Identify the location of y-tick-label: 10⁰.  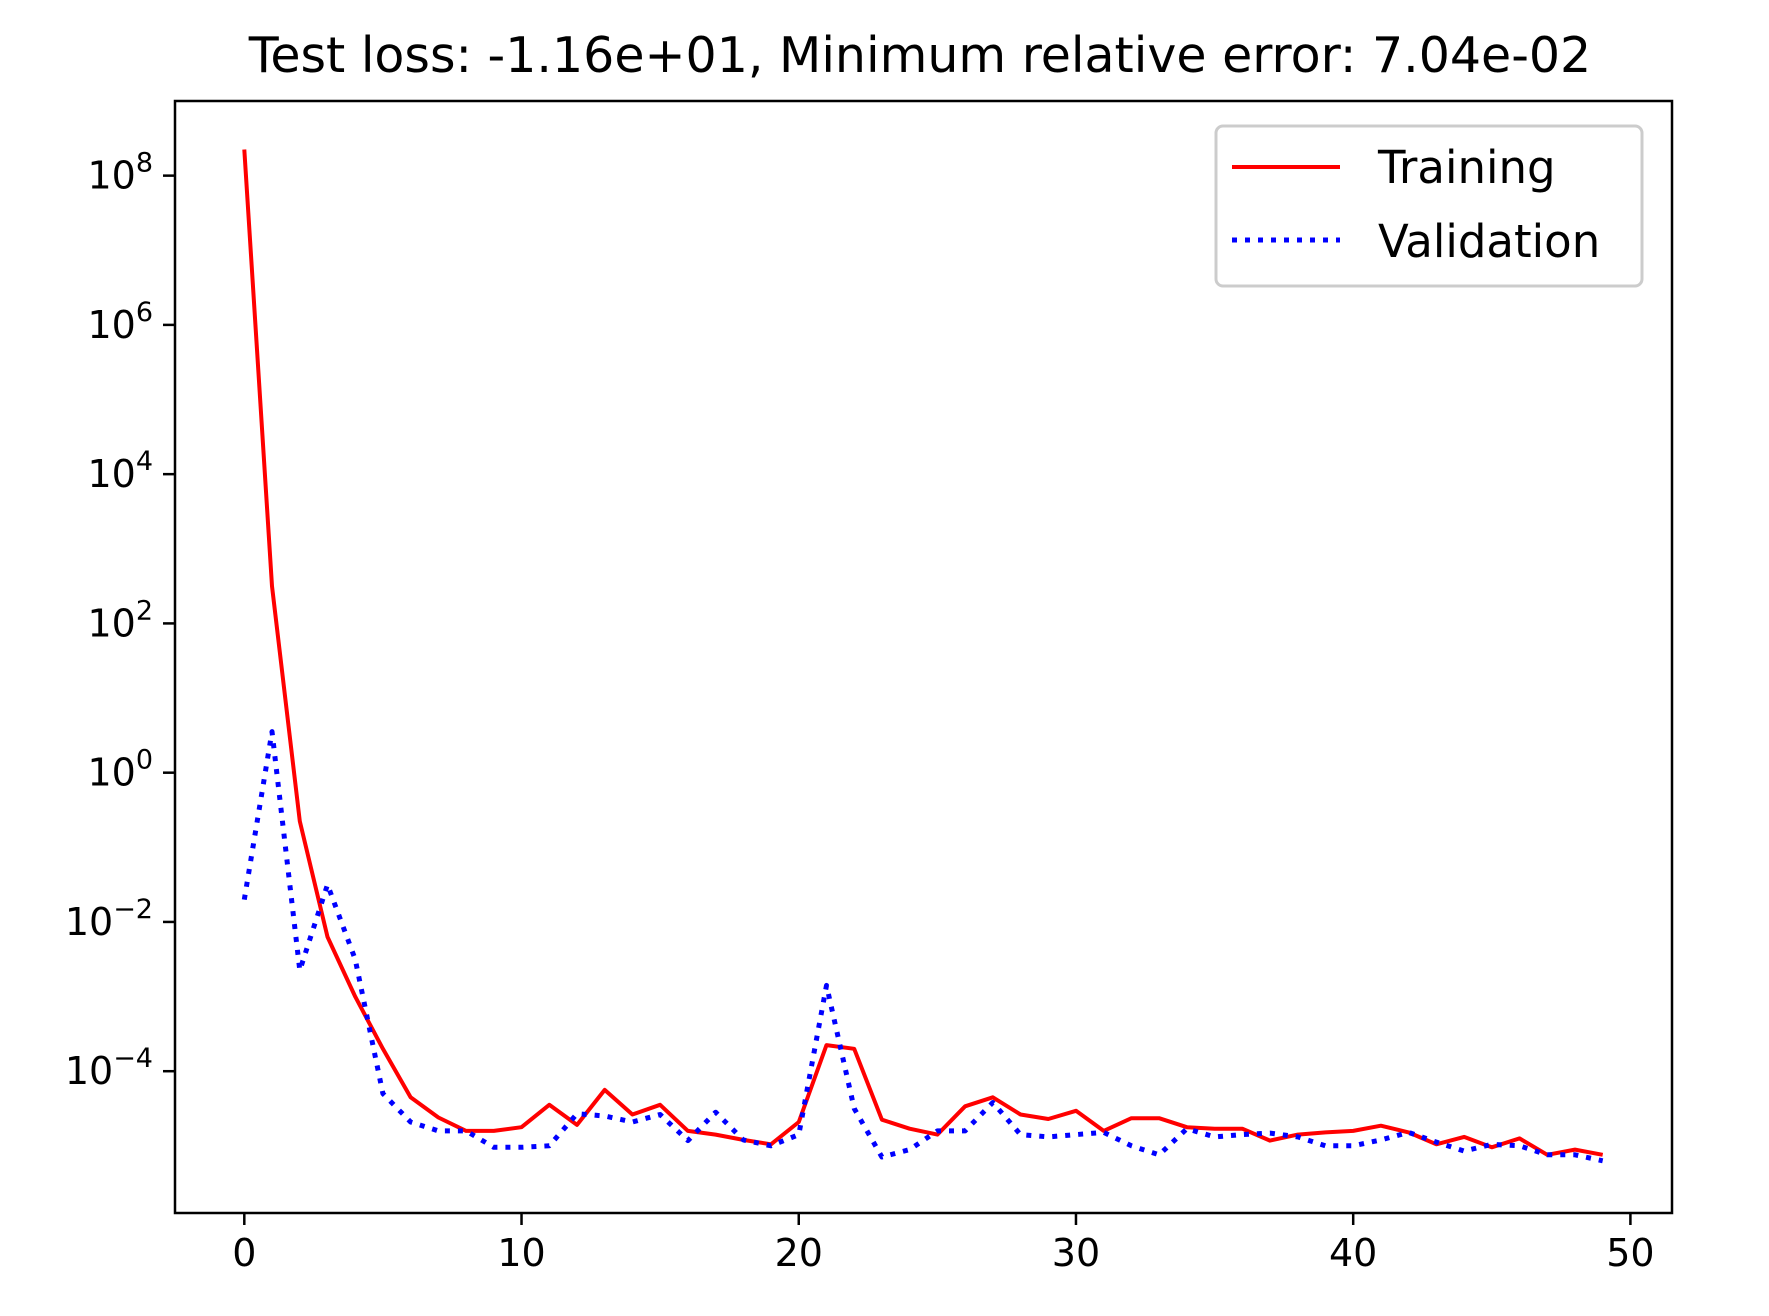
(120, 770).